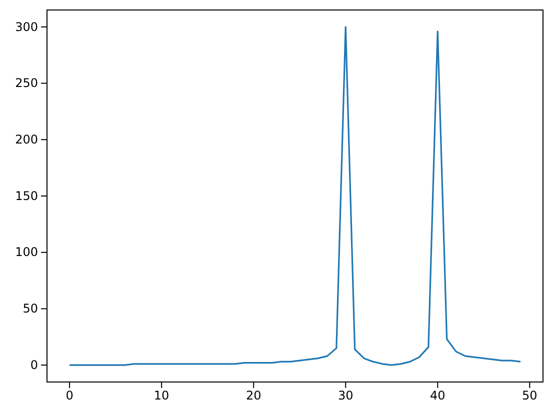 The height and width of the screenshot is (413, 552). I want to click on x-tick-label: 20, so click(254, 395).